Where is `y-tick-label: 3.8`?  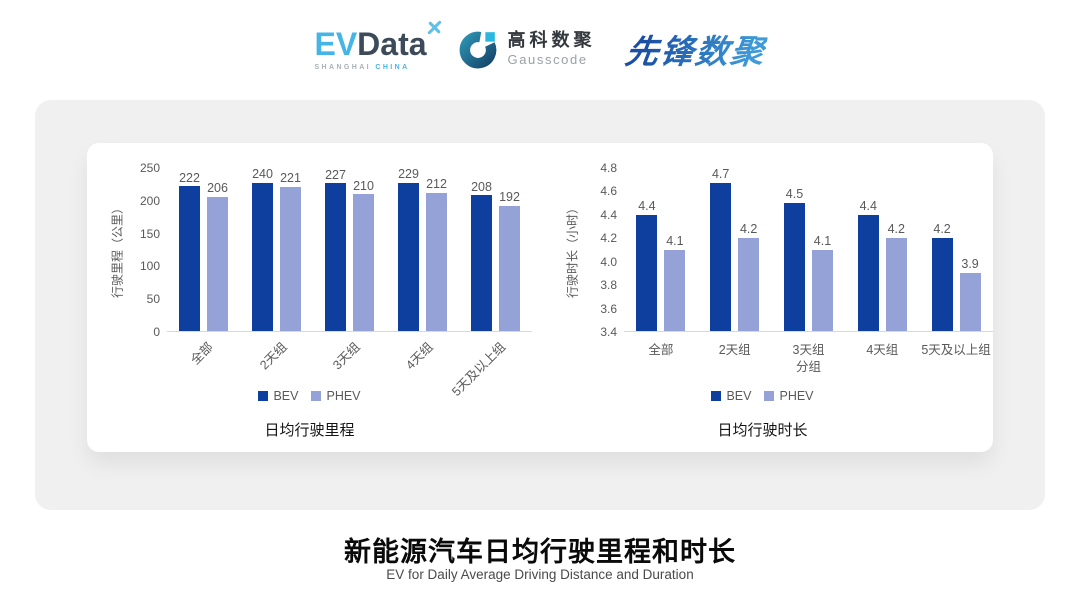 y-tick-label: 3.8 is located at coordinates (608, 285).